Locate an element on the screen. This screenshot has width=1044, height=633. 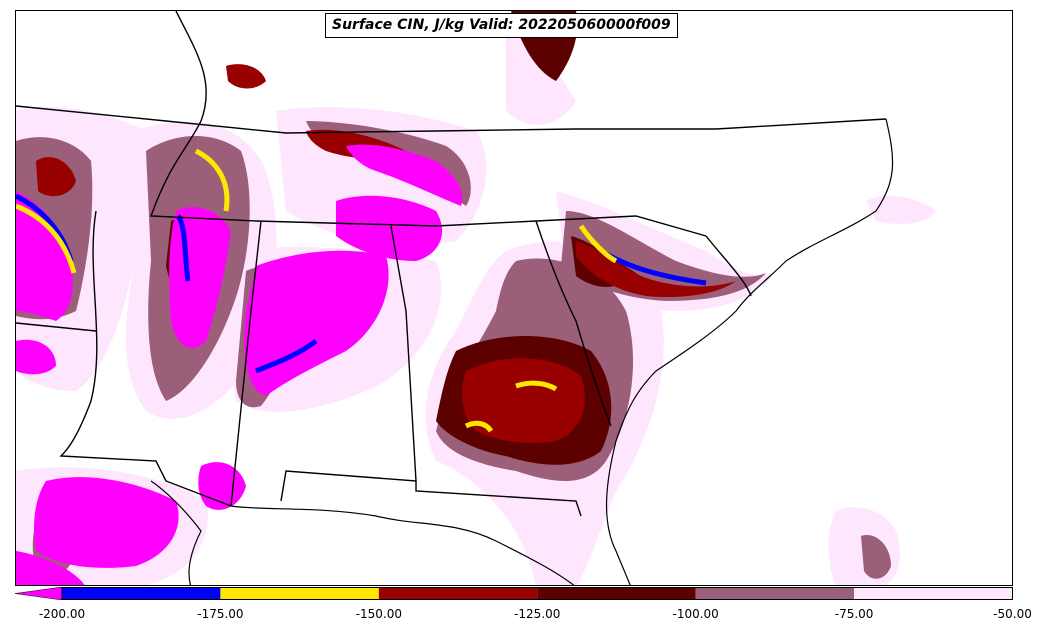
colorbar is located at coordinates (514, 593).